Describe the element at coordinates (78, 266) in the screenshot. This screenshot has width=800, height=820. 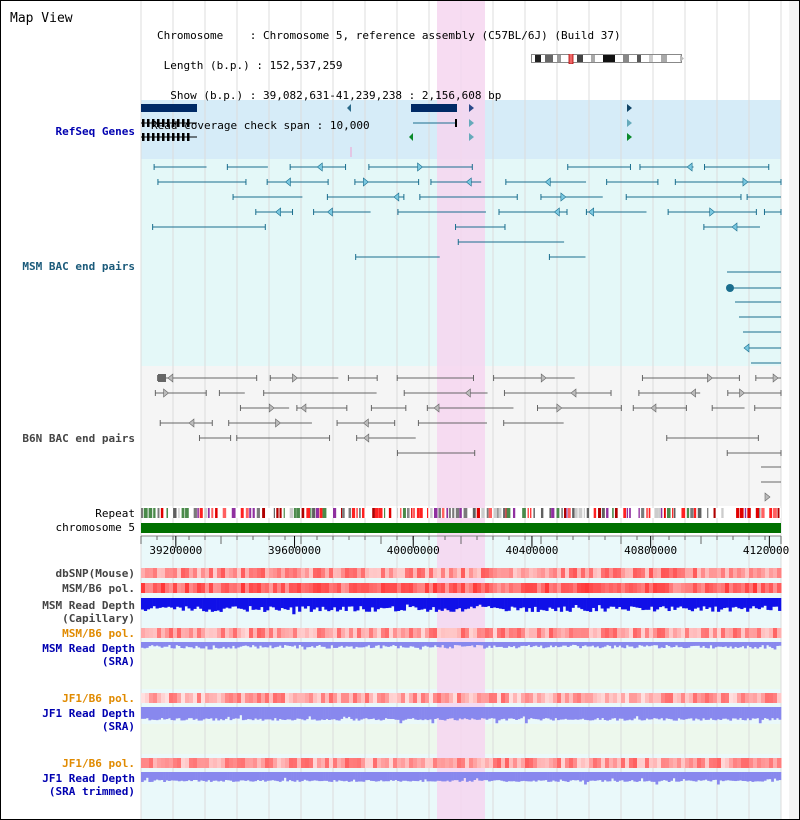
I see `track-label-msm-bac: MSM BAC end pairs` at that location.